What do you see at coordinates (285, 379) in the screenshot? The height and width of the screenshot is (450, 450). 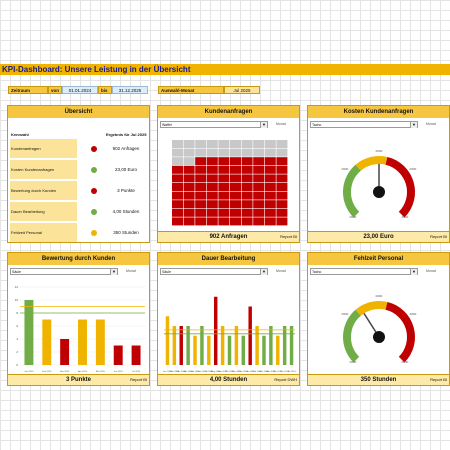 I see `report-link: Report DWH` at bounding box center [285, 379].